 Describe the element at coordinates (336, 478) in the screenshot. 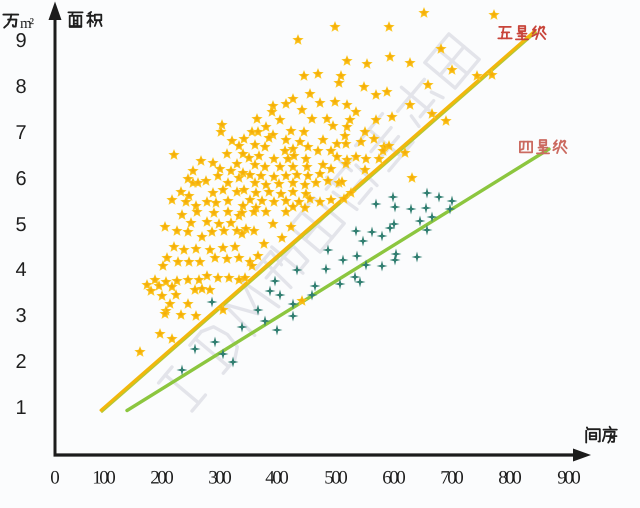

I see `svg-text: 500` at that location.